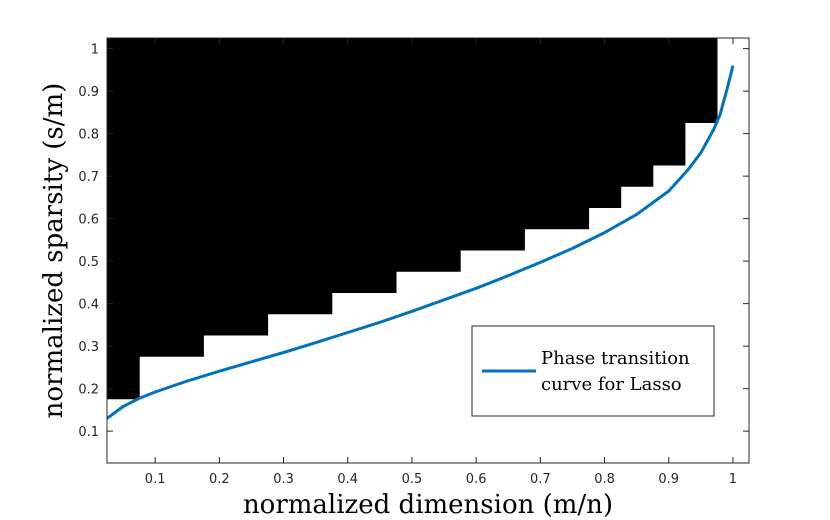  What do you see at coordinates (733, 479) in the screenshot?
I see `x-tick-label-9: 1` at bounding box center [733, 479].